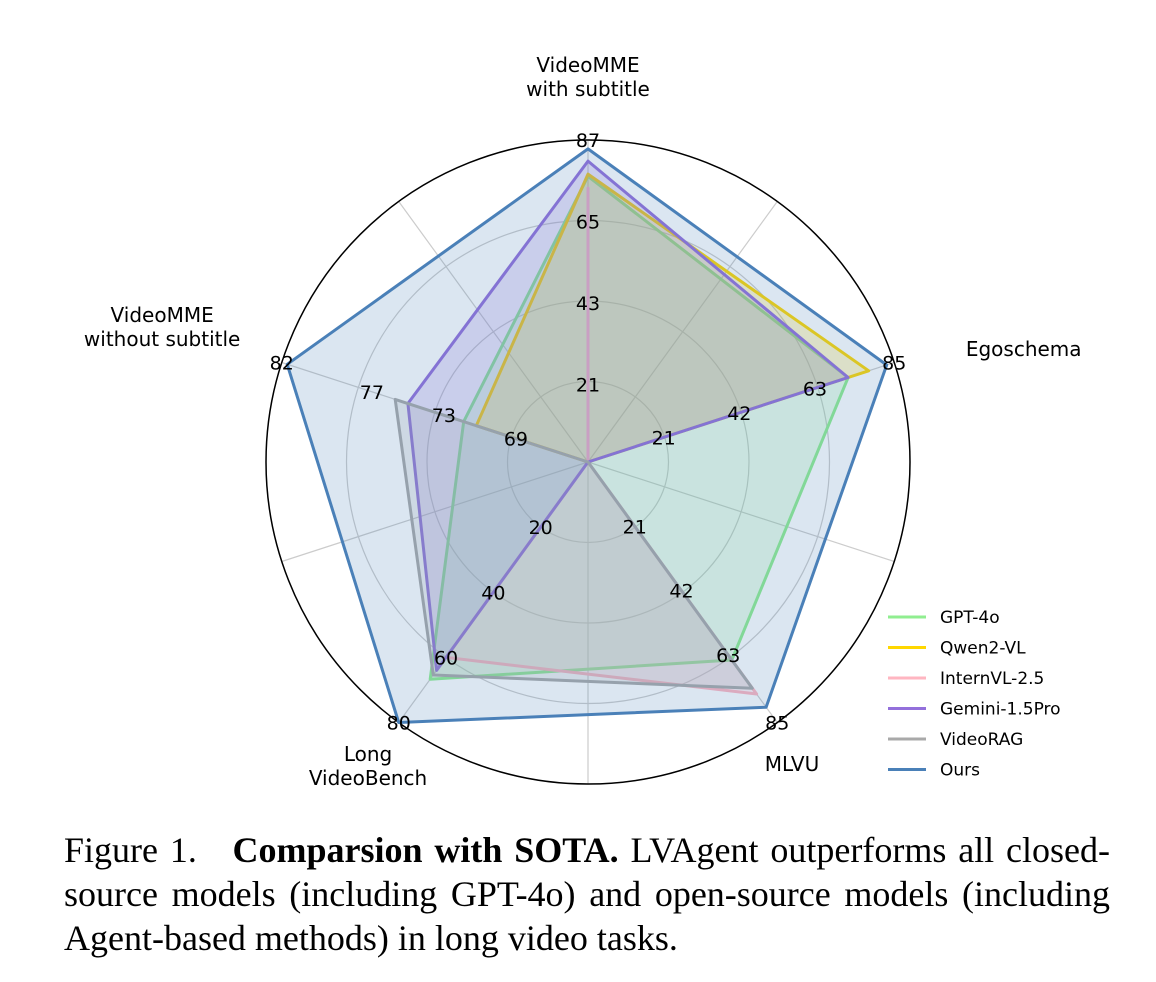 This screenshot has width=1156, height=982. I want to click on axis-label-egoschema-line-1: Egoschema, so click(1024, 349).